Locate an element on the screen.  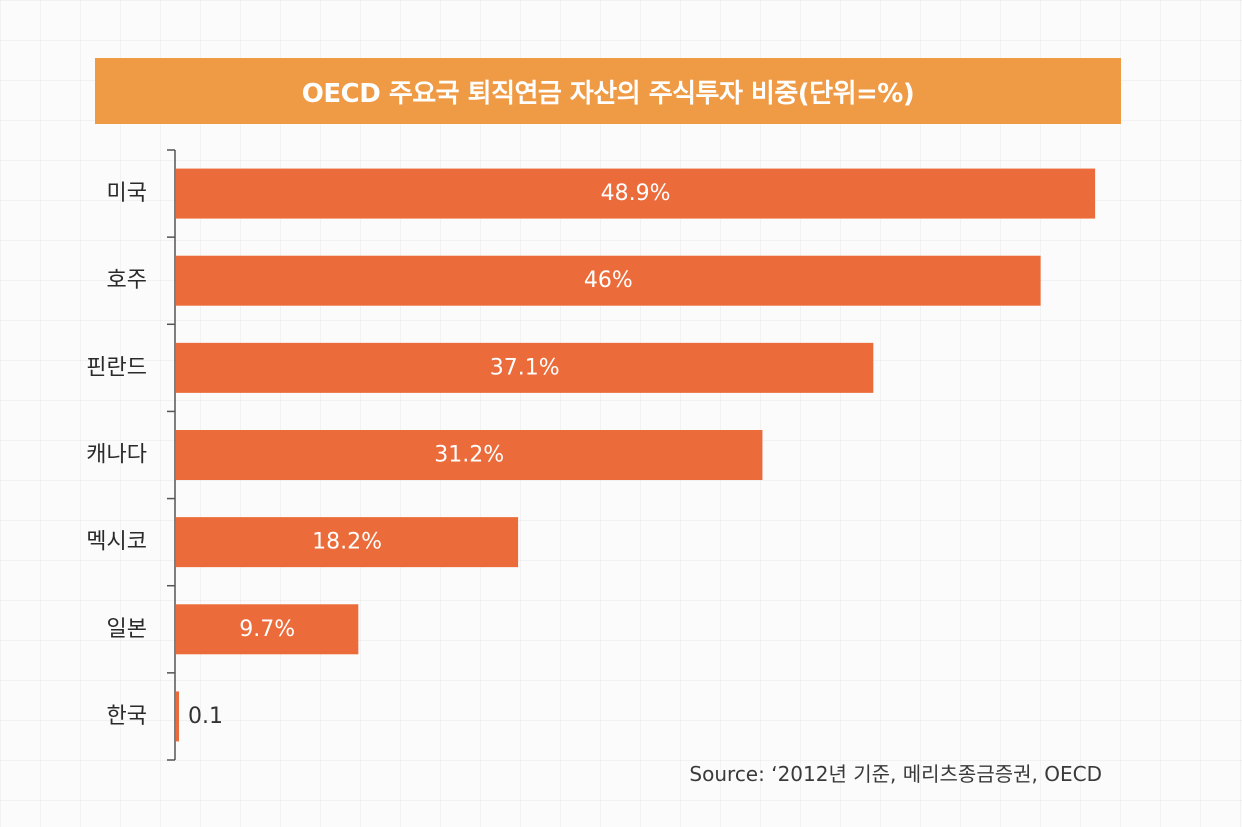
category-label: 한국 is located at coordinates (127, 716).